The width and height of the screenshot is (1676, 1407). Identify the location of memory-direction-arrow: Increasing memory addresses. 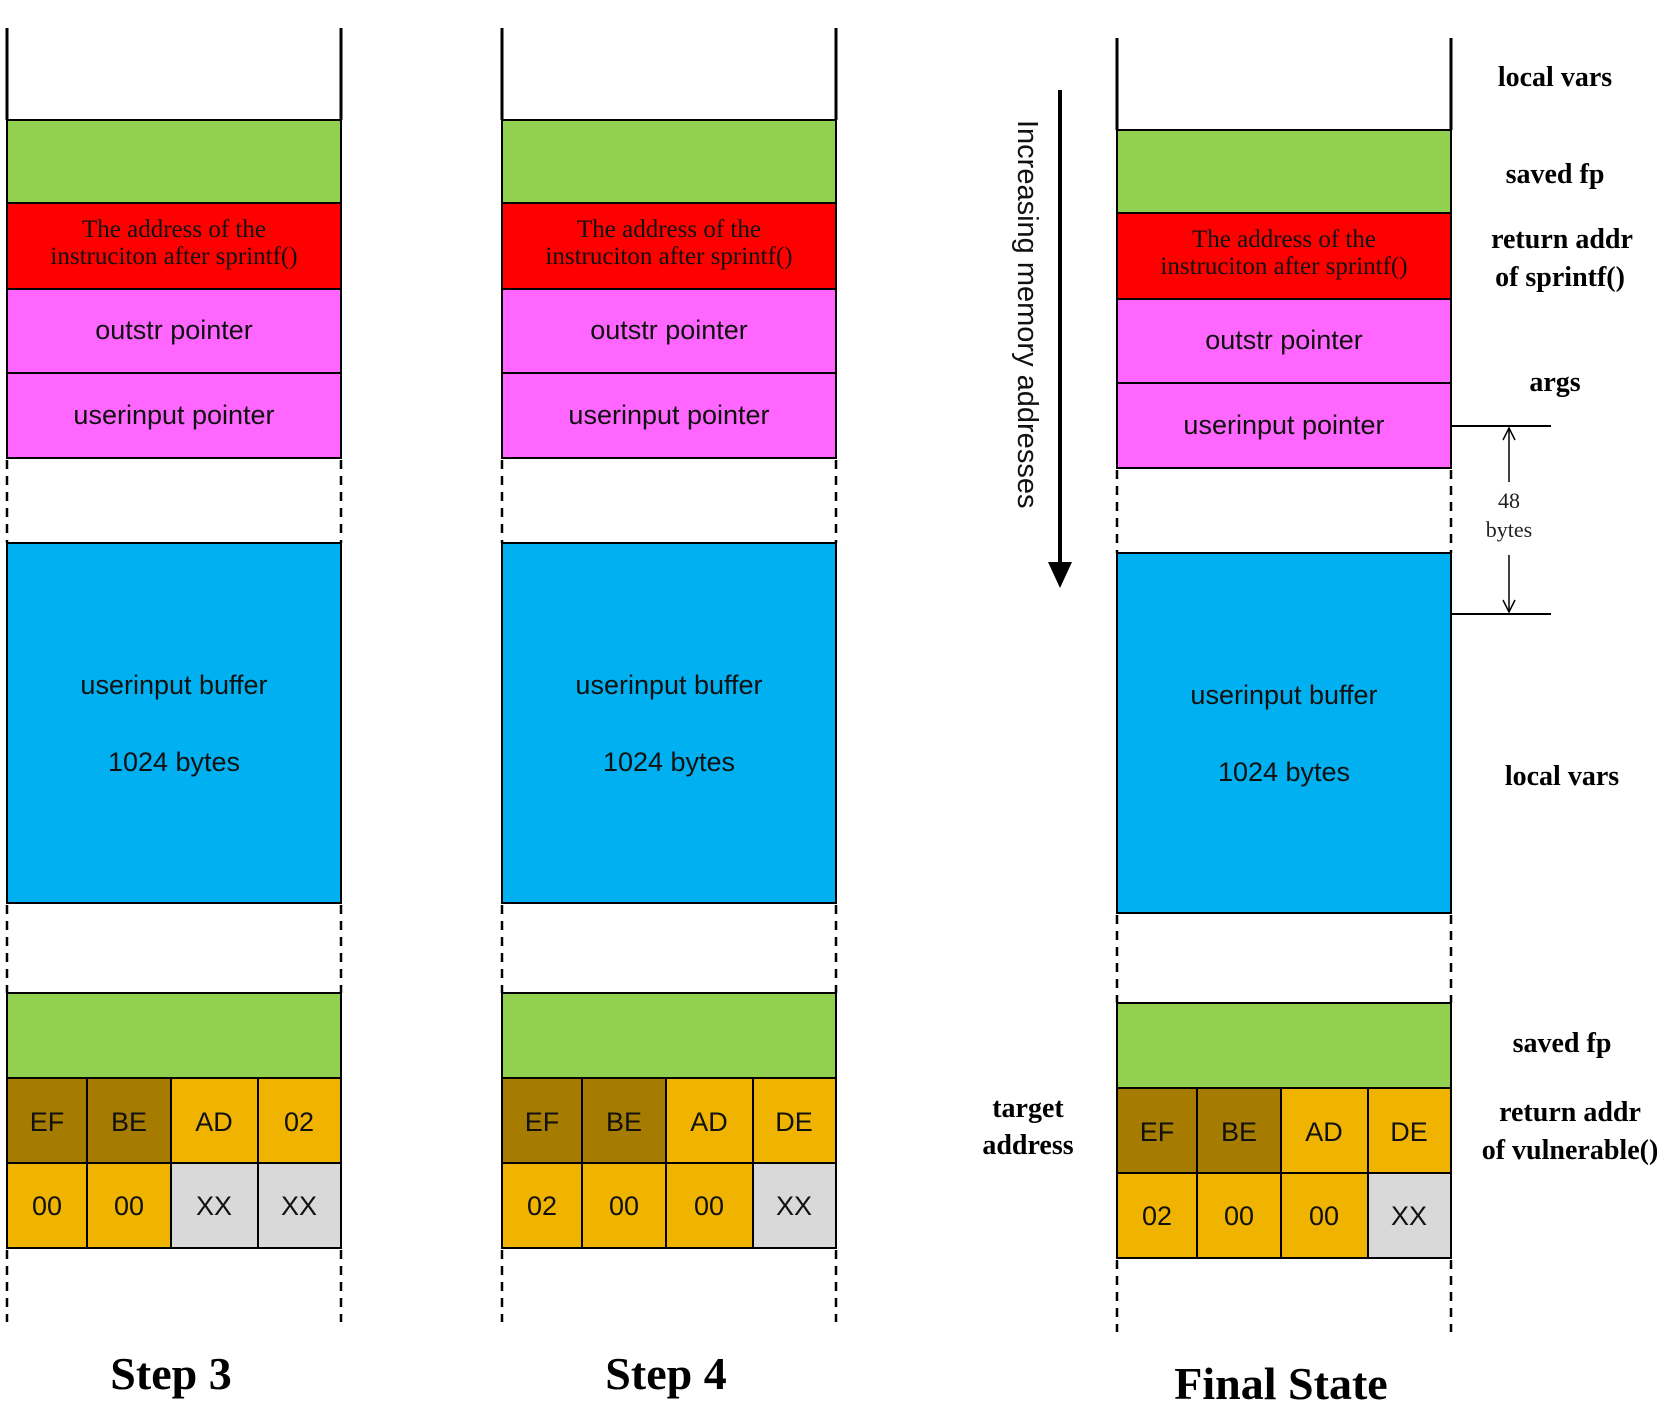
(1041, 339).